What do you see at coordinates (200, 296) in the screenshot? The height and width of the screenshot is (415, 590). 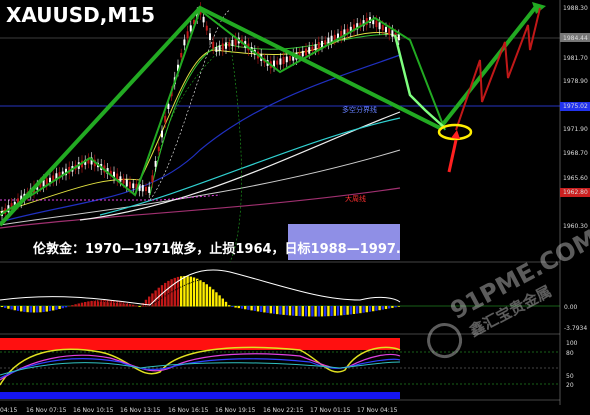 I see `histogram` at bounding box center [200, 296].